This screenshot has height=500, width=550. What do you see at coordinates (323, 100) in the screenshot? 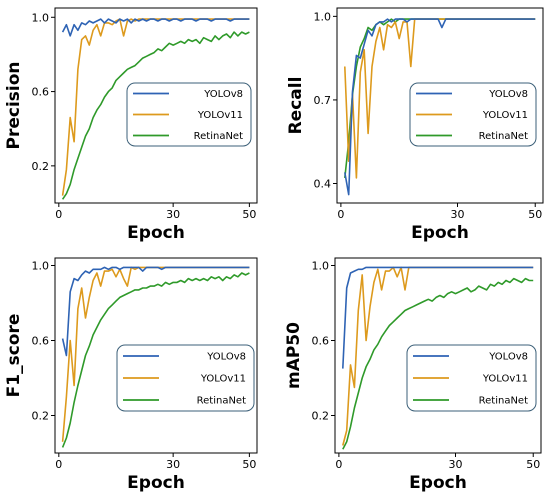
I see `y-tick-label: 0.7` at bounding box center [323, 100].